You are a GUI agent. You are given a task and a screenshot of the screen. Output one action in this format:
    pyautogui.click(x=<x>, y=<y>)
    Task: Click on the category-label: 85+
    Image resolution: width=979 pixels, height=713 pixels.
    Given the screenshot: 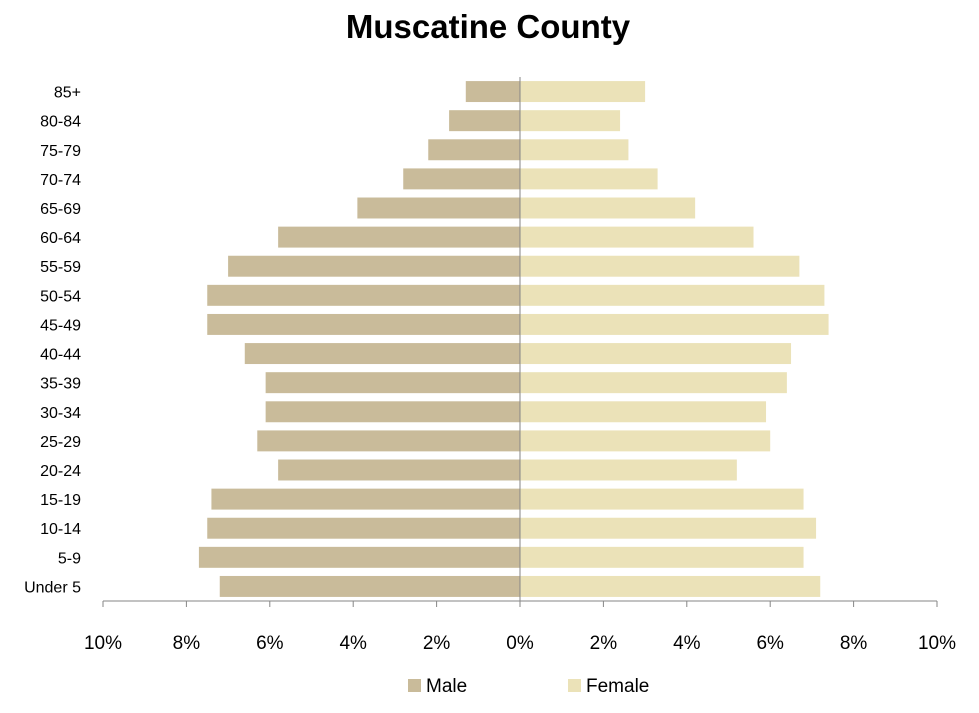 What is the action you would take?
    pyautogui.click(x=67, y=93)
    